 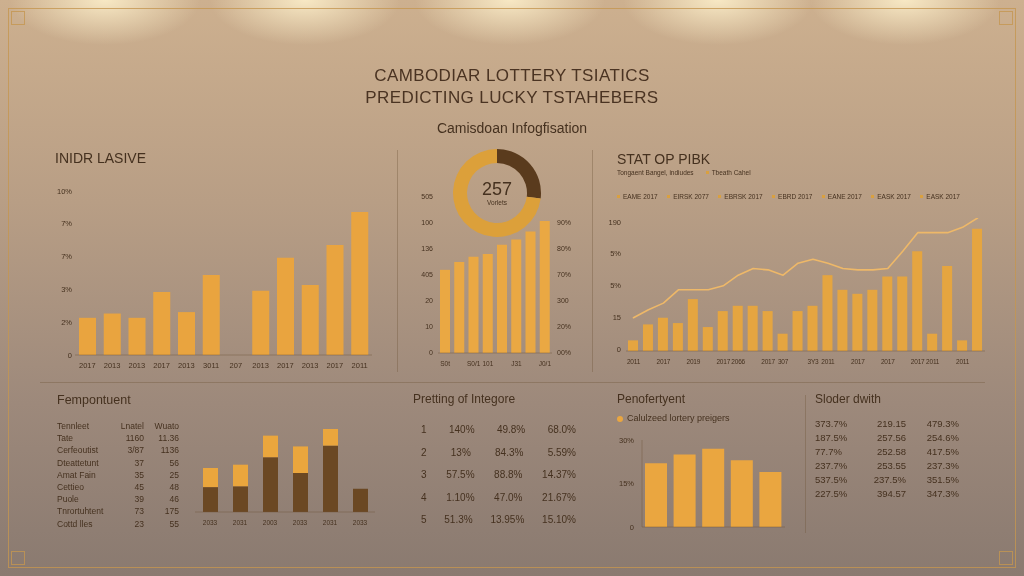 What do you see at coordinates (139, 523) in the screenshot?
I see `text: 23` at bounding box center [139, 523].